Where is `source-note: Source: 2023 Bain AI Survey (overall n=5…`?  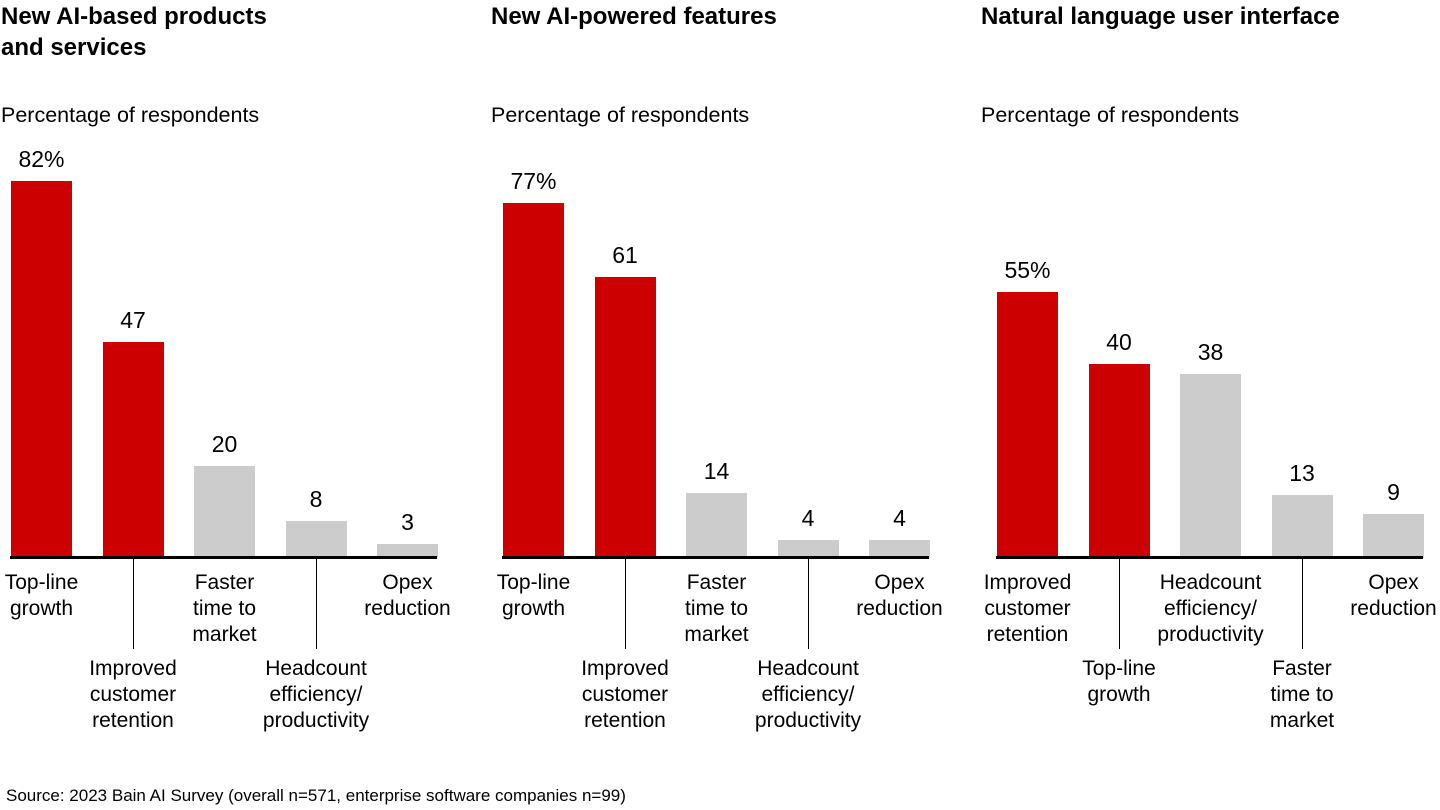 source-note: Source: 2023 Bain AI Survey (overall n=5… is located at coordinates (316, 795).